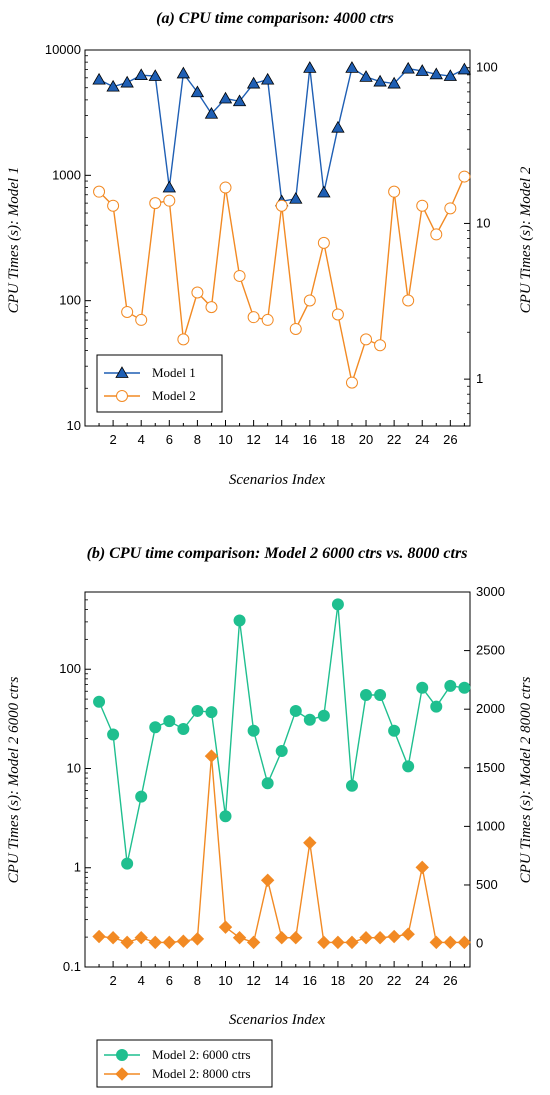 The image size is (550, 1095). I want to click on y-tick-label: 10, so click(74, 425).